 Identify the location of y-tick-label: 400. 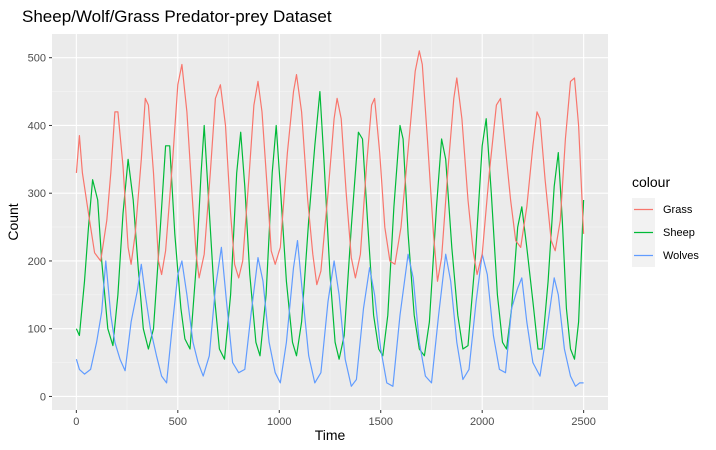
(37, 126).